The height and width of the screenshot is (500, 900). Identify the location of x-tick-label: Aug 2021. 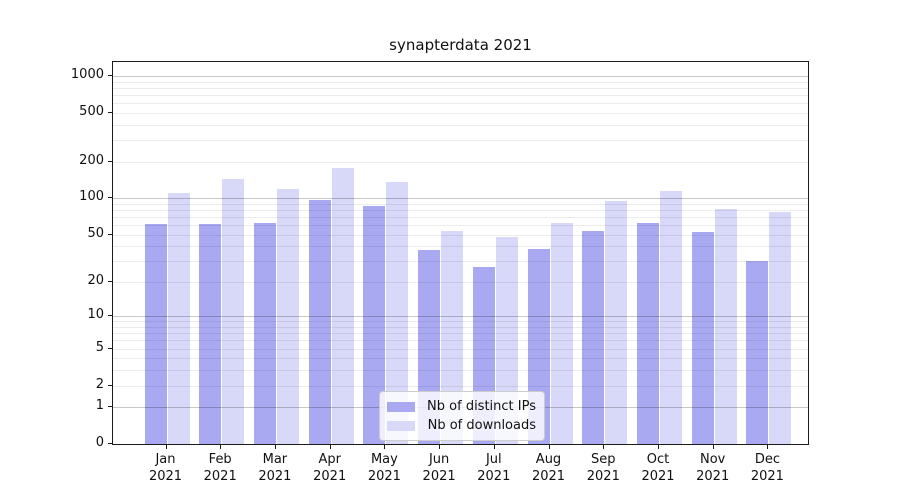
(548, 468).